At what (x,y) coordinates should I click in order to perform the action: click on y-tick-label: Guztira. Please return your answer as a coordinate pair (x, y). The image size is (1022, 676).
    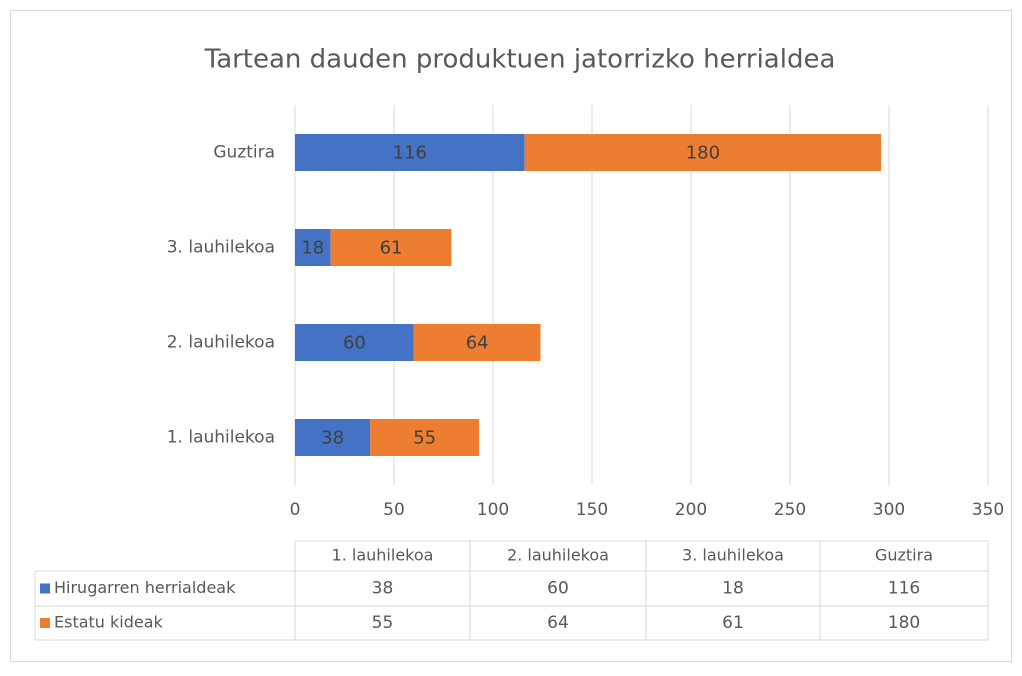
    Looking at the image, I should click on (244, 153).